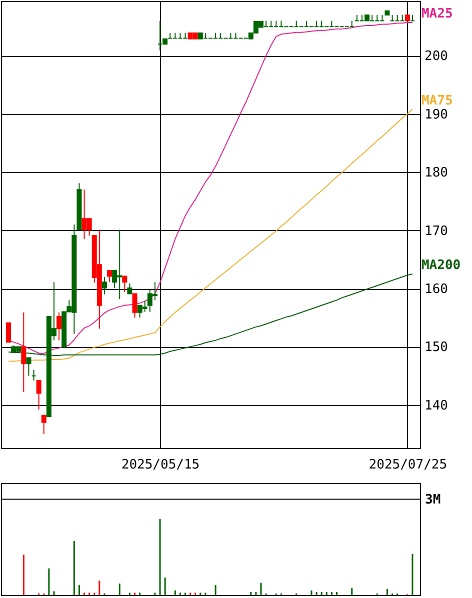 The image size is (472, 598). Describe the element at coordinates (436, 231) in the screenshot. I see `y-tick-label: 170` at that location.